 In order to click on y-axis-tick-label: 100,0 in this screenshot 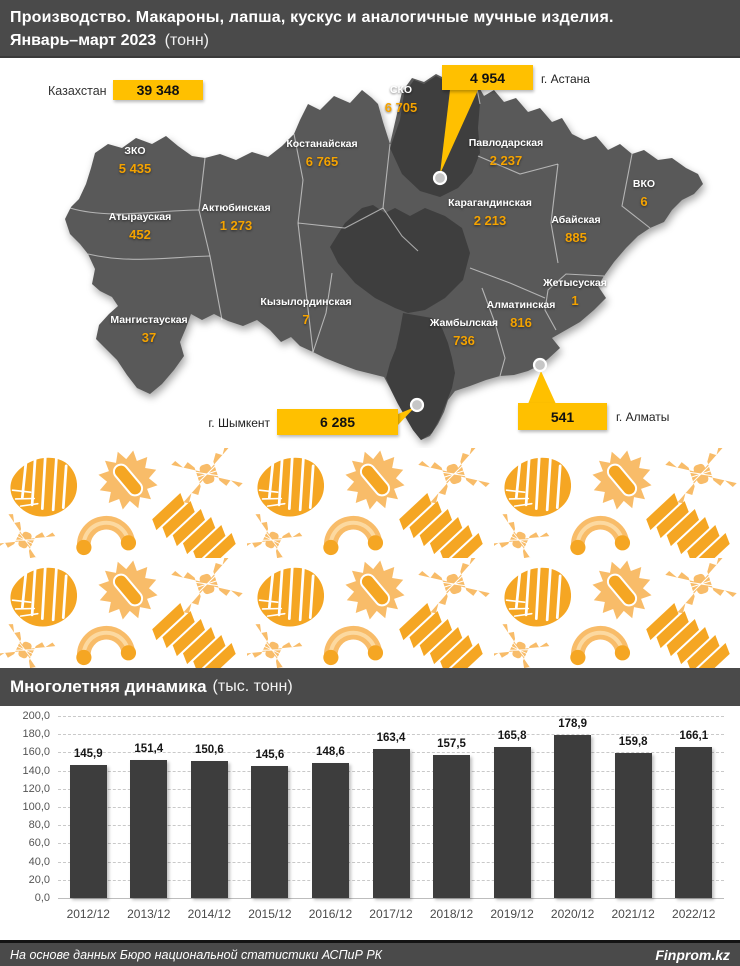, I will do `click(36, 807)`.